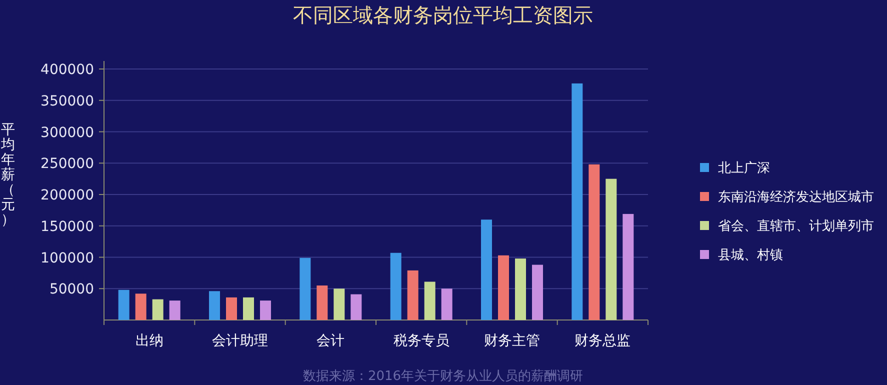 The height and width of the screenshot is (385, 887). I want to click on legend-label: 县城、村镇, so click(750, 255).